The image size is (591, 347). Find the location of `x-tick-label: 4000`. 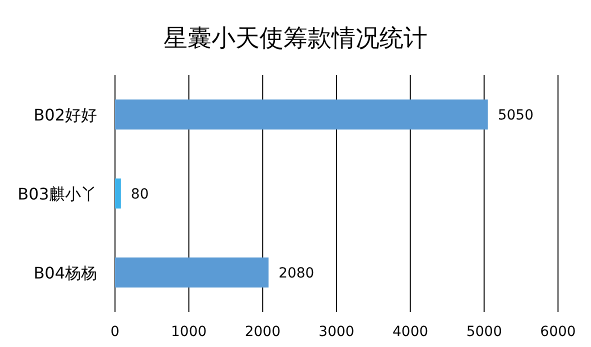

x-tick-label: 4000 is located at coordinates (410, 332).